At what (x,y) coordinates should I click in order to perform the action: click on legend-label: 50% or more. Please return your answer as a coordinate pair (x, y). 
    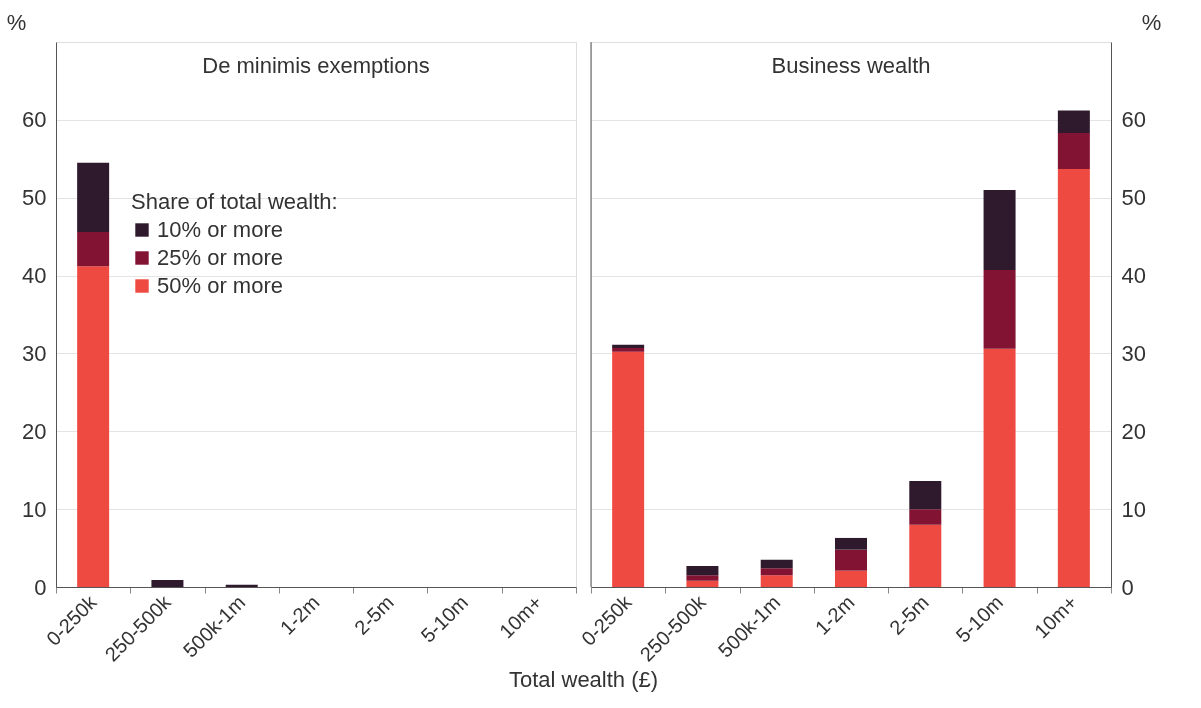
    Looking at the image, I should click on (220, 285).